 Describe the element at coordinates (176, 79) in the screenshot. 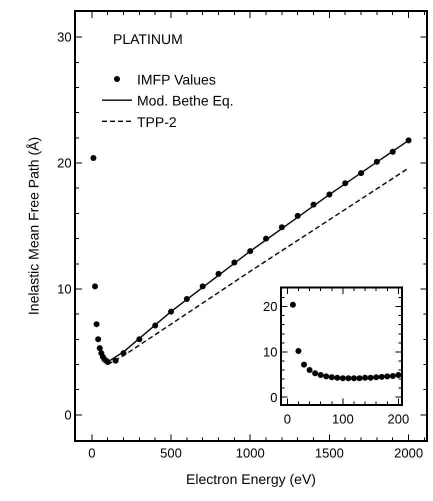

I see `legend-label: IMFP Values` at that location.